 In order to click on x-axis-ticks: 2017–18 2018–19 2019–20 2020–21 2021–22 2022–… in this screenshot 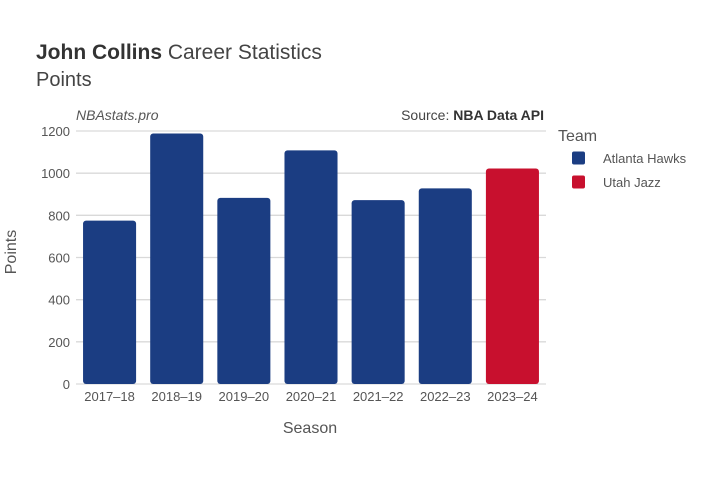, I will do `click(310, 396)`.